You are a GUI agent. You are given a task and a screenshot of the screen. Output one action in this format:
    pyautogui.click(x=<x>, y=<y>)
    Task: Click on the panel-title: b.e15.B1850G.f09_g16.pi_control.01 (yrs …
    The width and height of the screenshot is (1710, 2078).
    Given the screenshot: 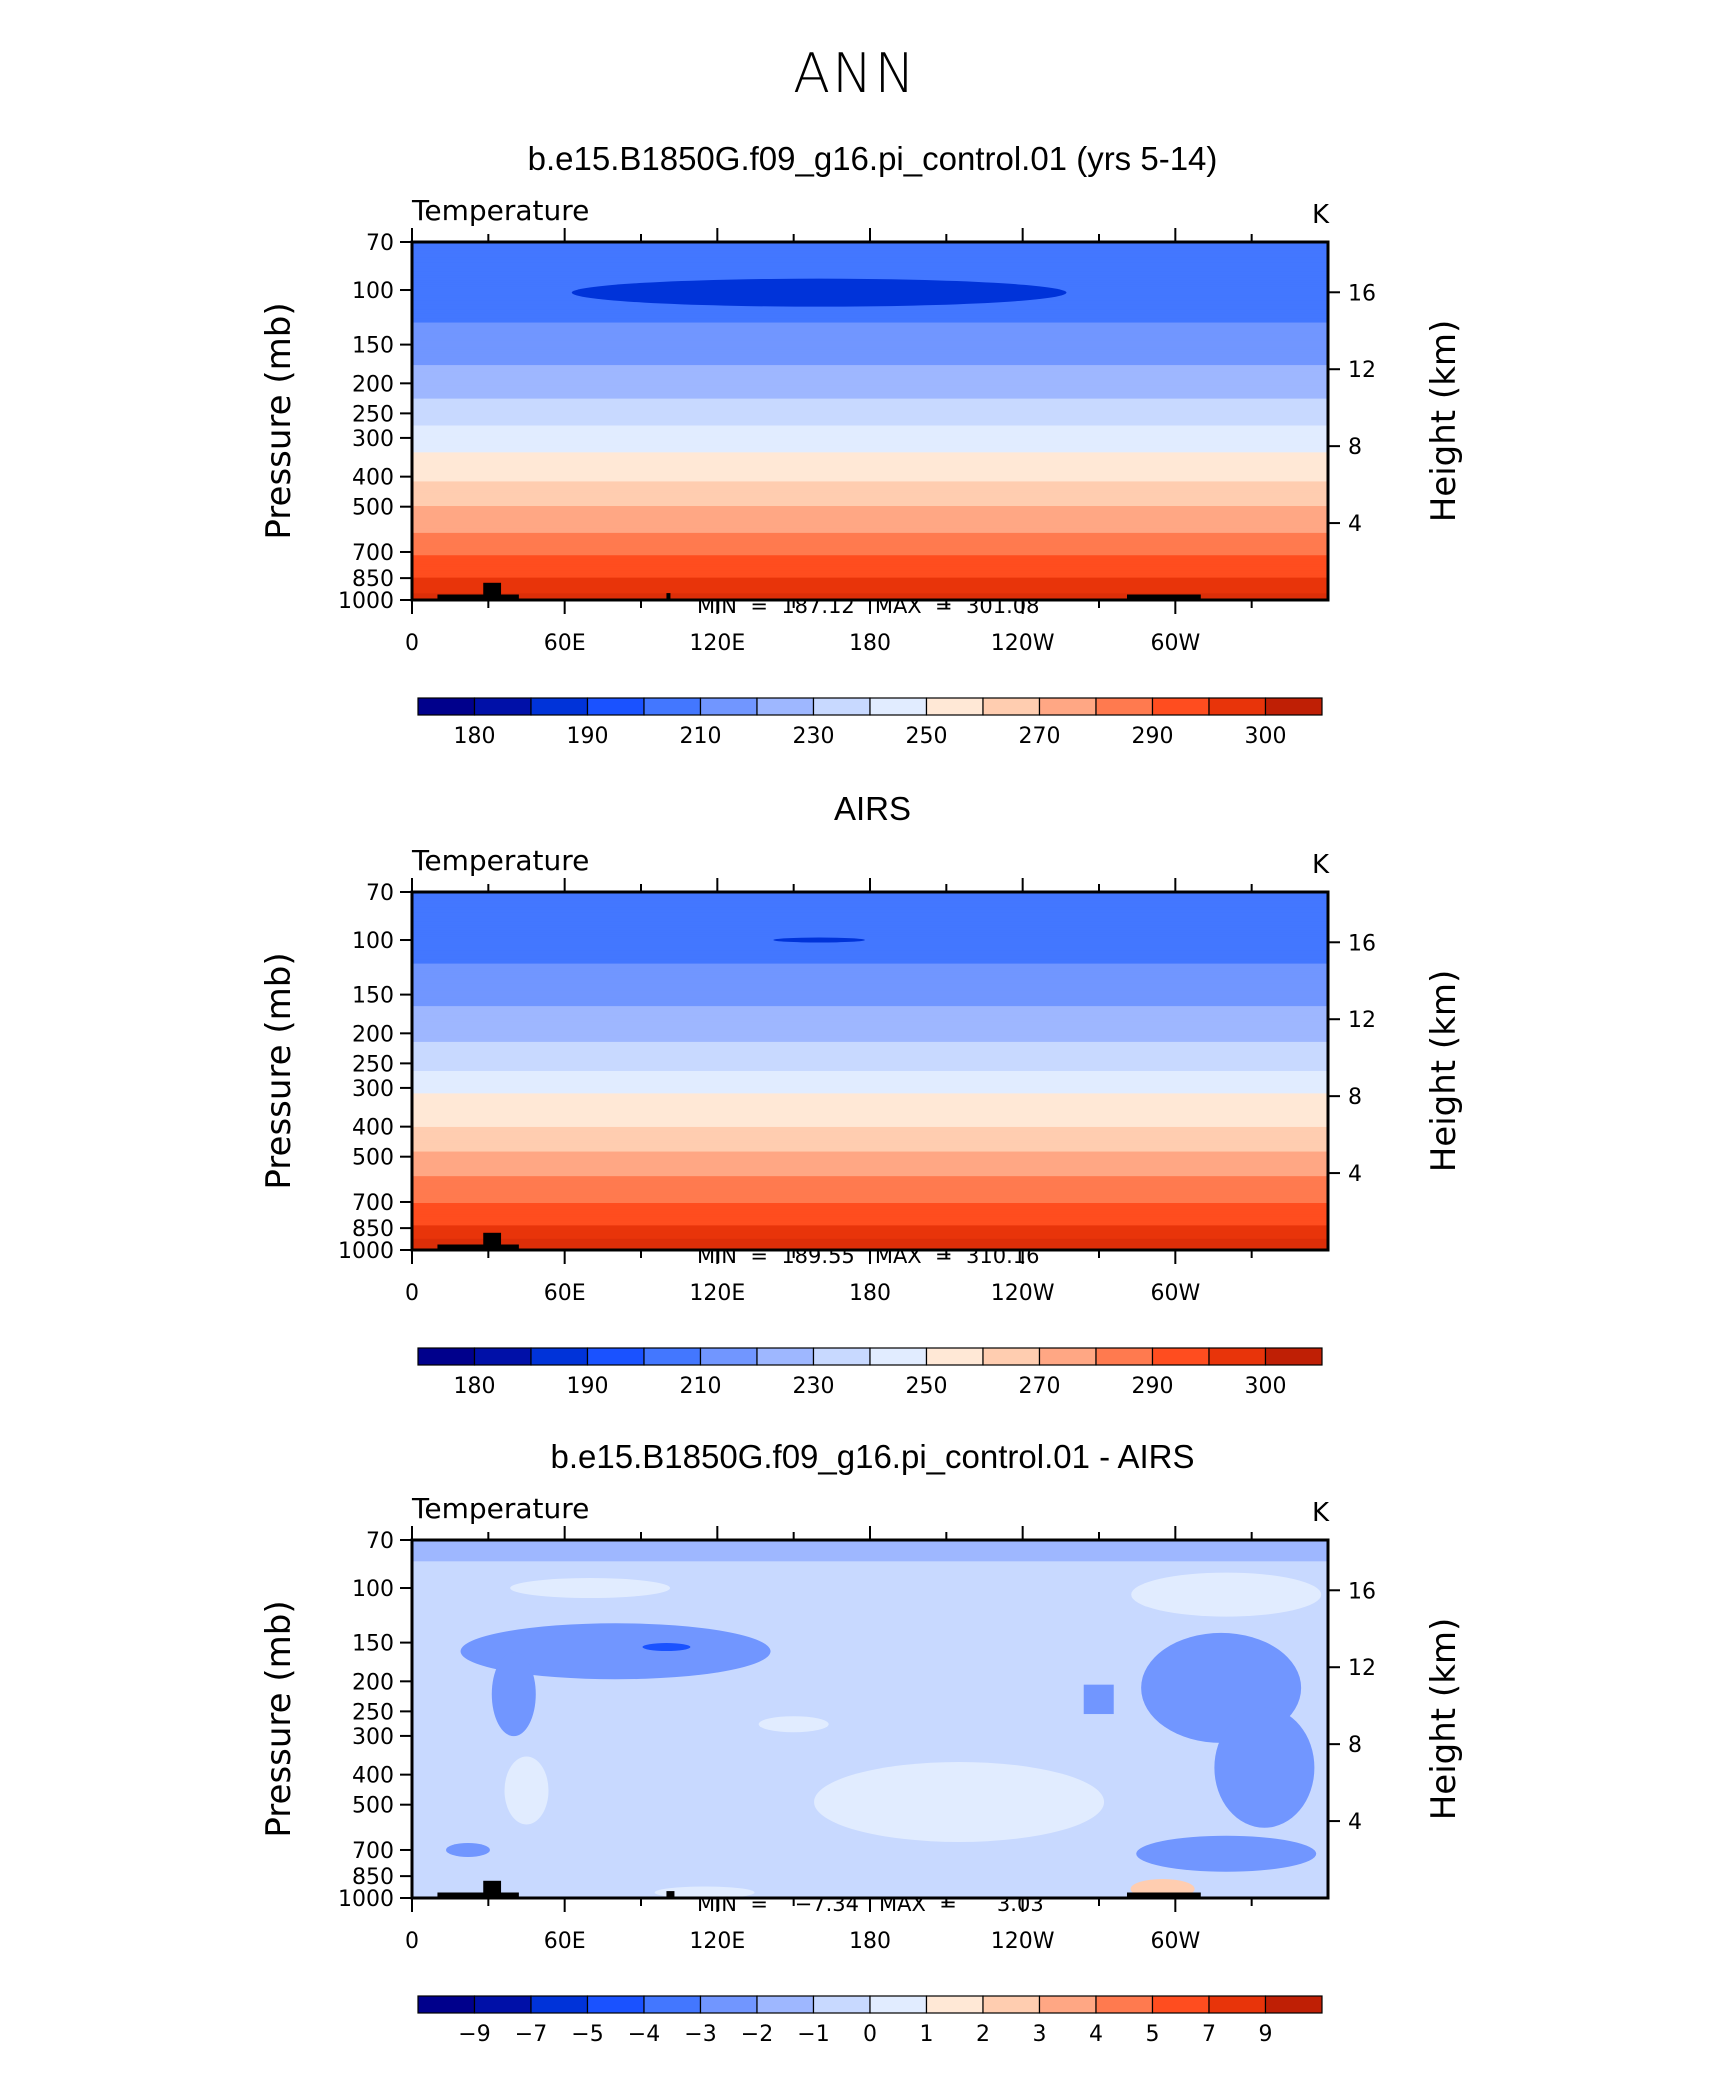 What is the action you would take?
    pyautogui.click(x=872, y=158)
    